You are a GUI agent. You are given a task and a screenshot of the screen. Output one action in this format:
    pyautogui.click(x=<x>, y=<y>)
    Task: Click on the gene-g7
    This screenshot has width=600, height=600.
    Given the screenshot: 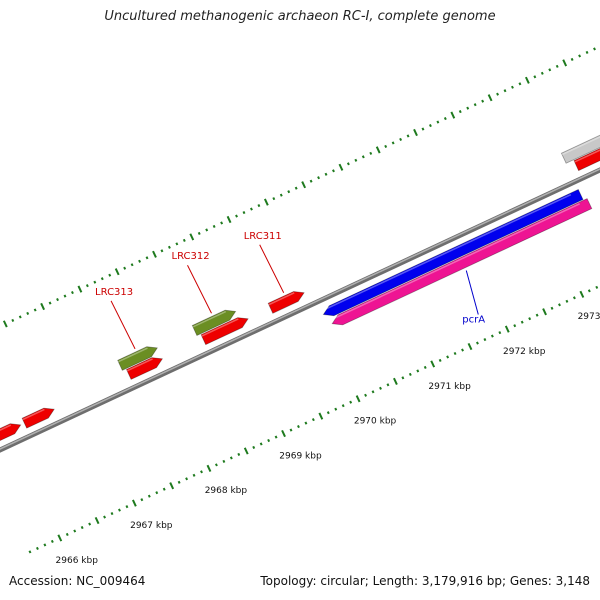 What is the action you would take?
    pyautogui.click(x=586, y=156)
    